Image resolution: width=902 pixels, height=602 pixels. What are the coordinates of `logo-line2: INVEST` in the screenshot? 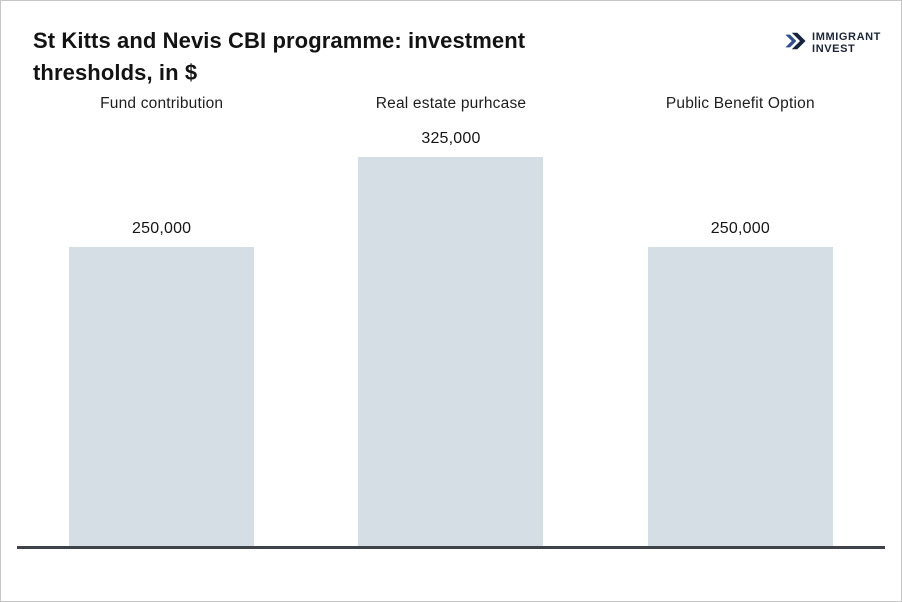 It's located at (834, 49).